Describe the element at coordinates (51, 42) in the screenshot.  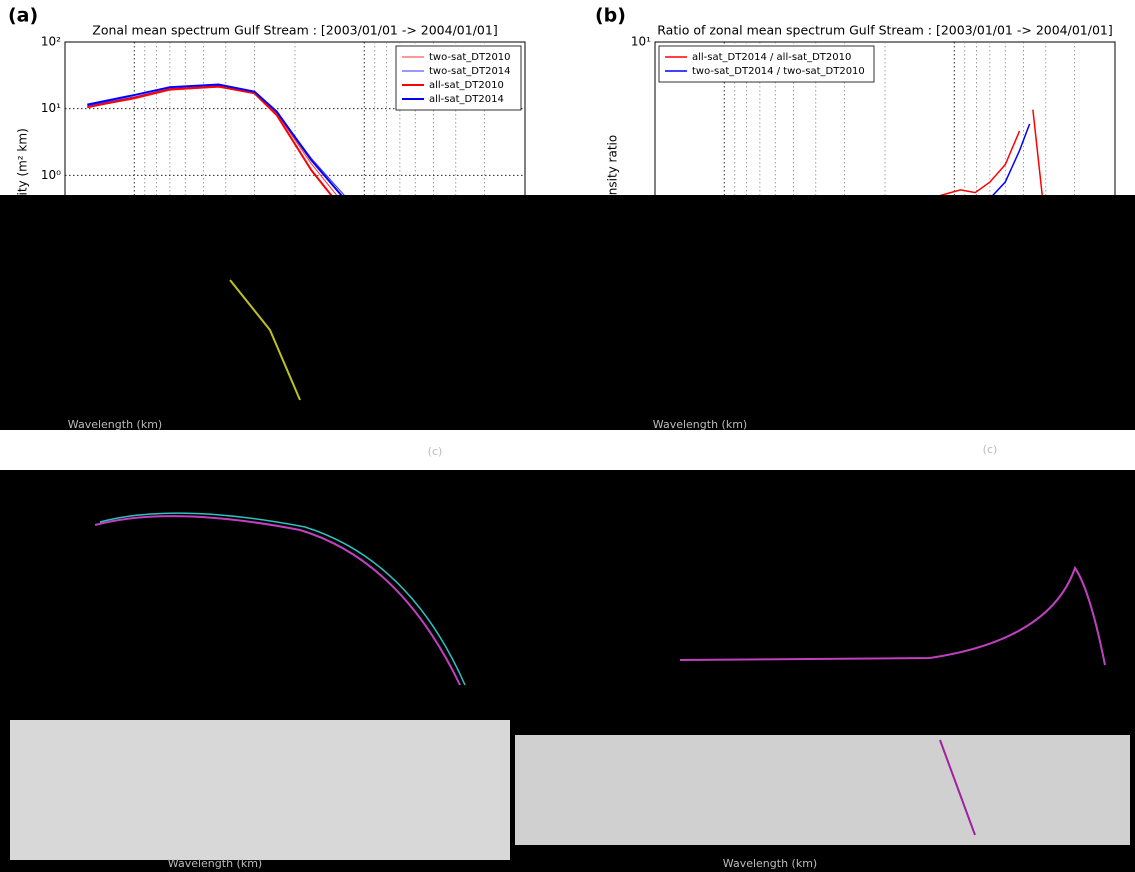
I see `y-tick-label: 10²` at that location.